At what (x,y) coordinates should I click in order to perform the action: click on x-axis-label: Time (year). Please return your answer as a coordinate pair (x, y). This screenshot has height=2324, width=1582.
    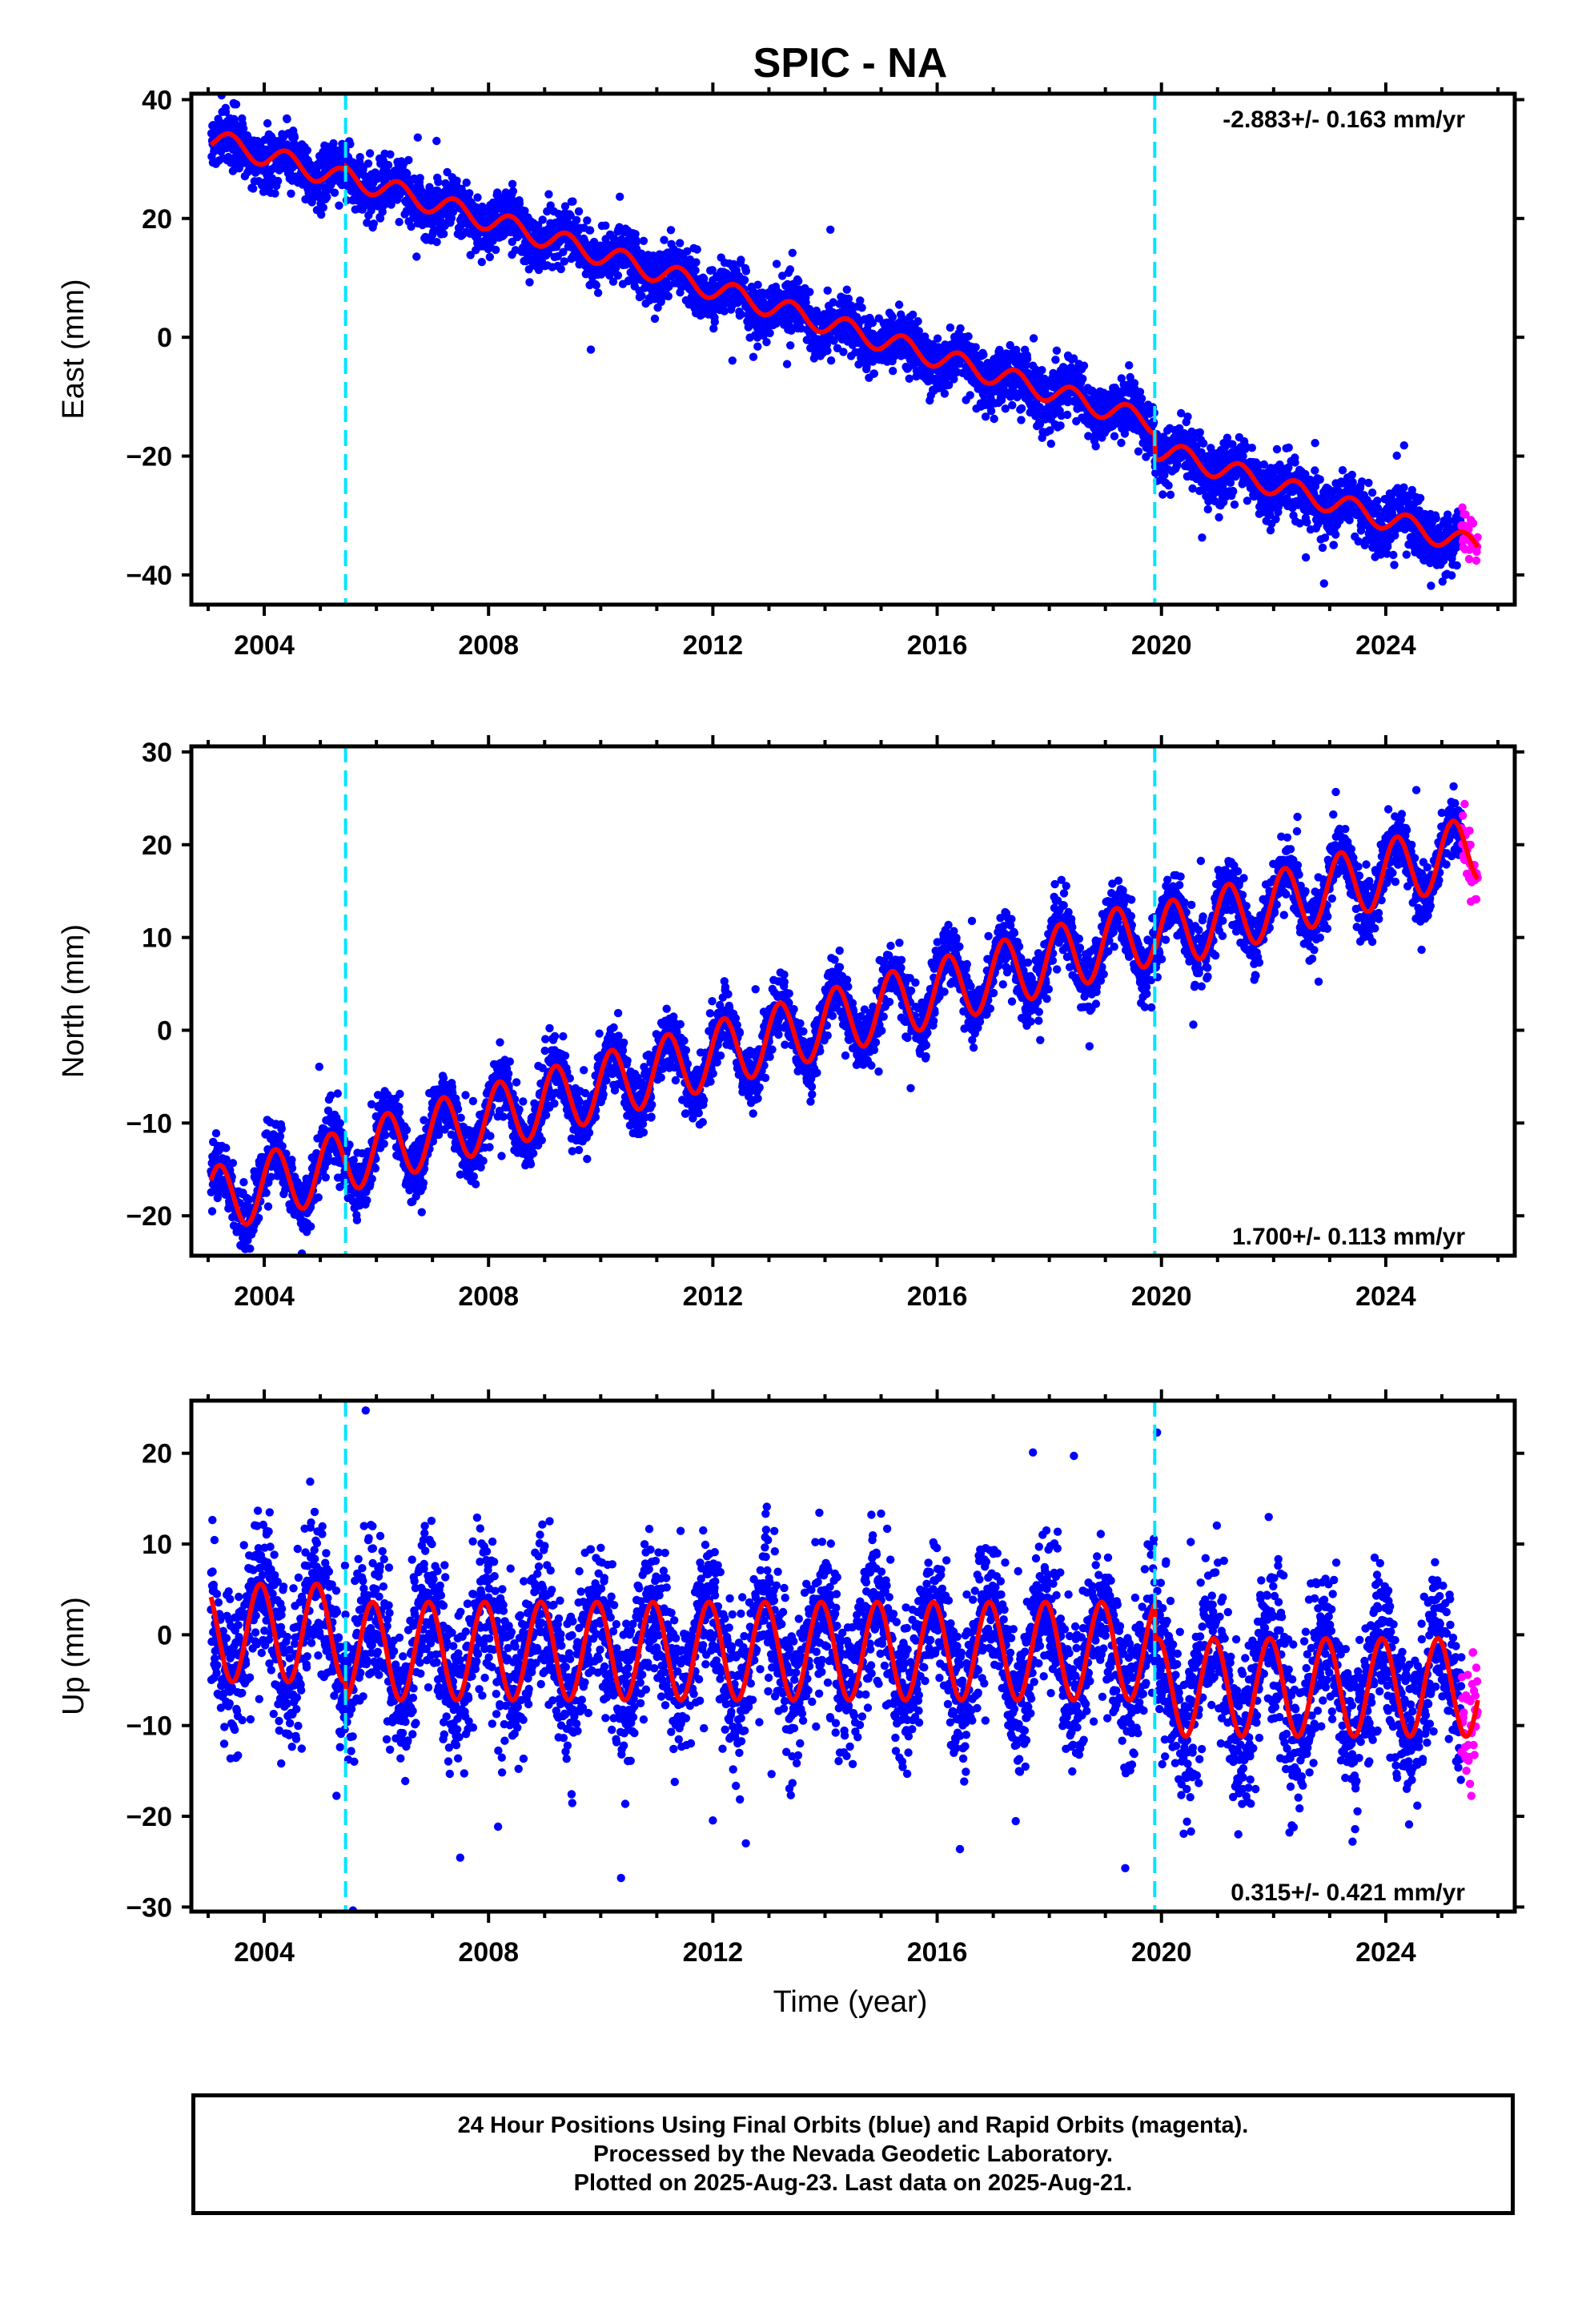
    Looking at the image, I should click on (850, 2002).